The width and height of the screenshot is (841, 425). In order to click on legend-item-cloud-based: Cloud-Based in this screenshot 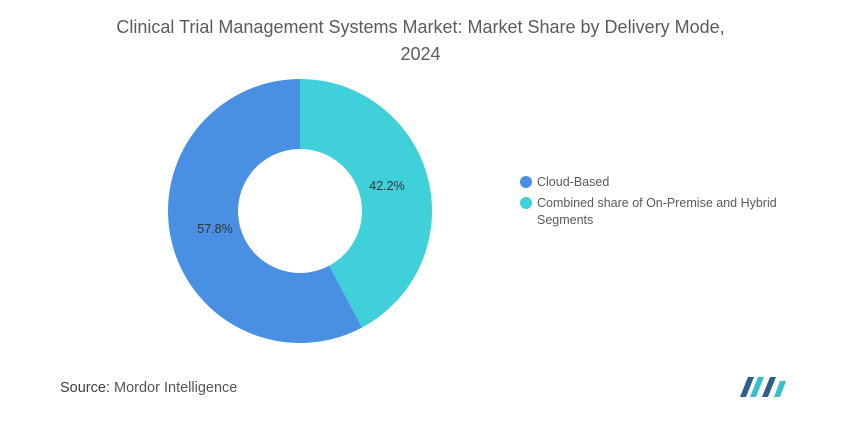, I will do `click(670, 182)`.